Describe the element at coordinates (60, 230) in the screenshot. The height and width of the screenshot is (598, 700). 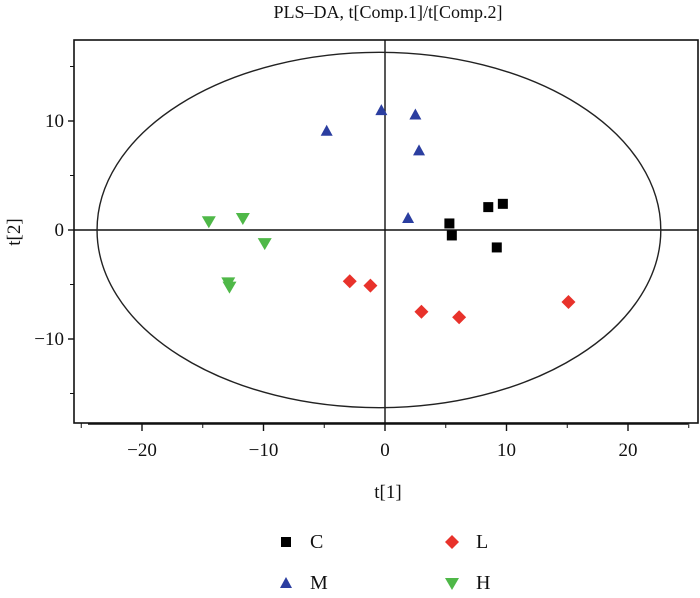
I see `y-tick-label: 0` at that location.